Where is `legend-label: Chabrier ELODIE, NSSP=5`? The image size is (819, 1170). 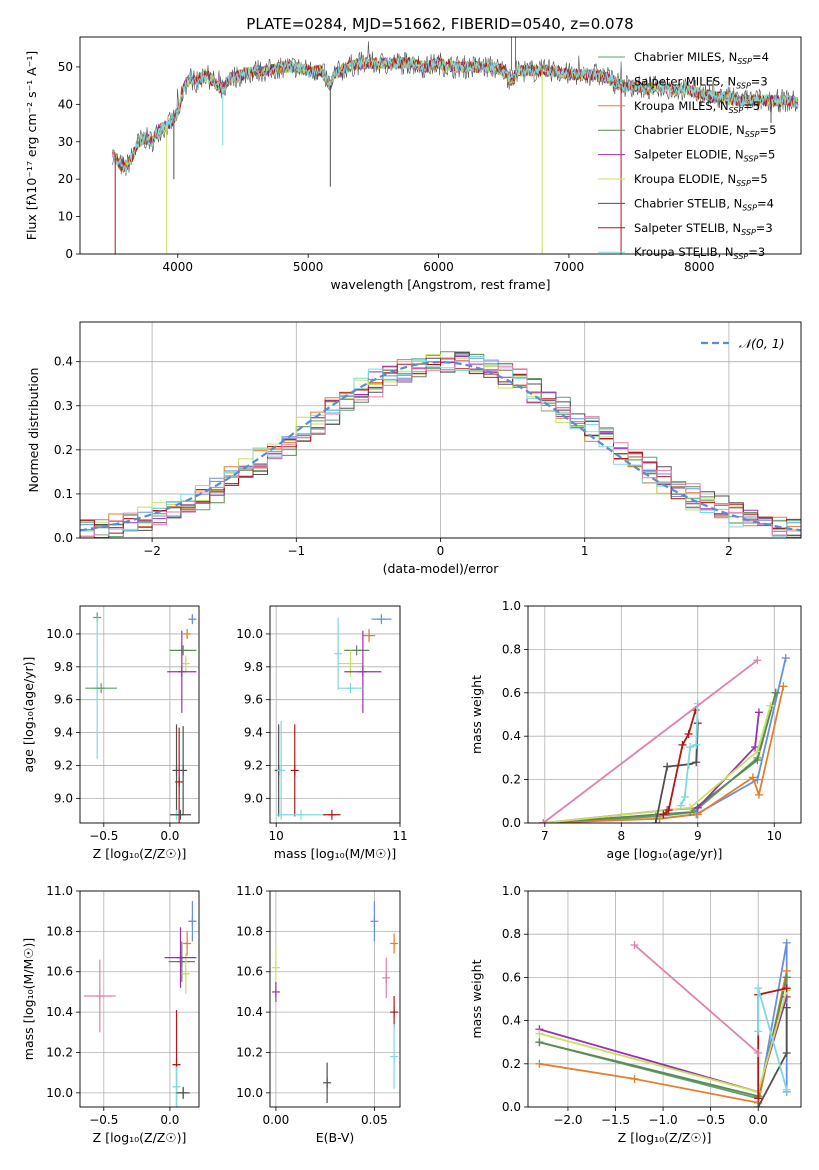 legend-label: Chabrier ELODIE, NSSP=5 is located at coordinates (705, 131).